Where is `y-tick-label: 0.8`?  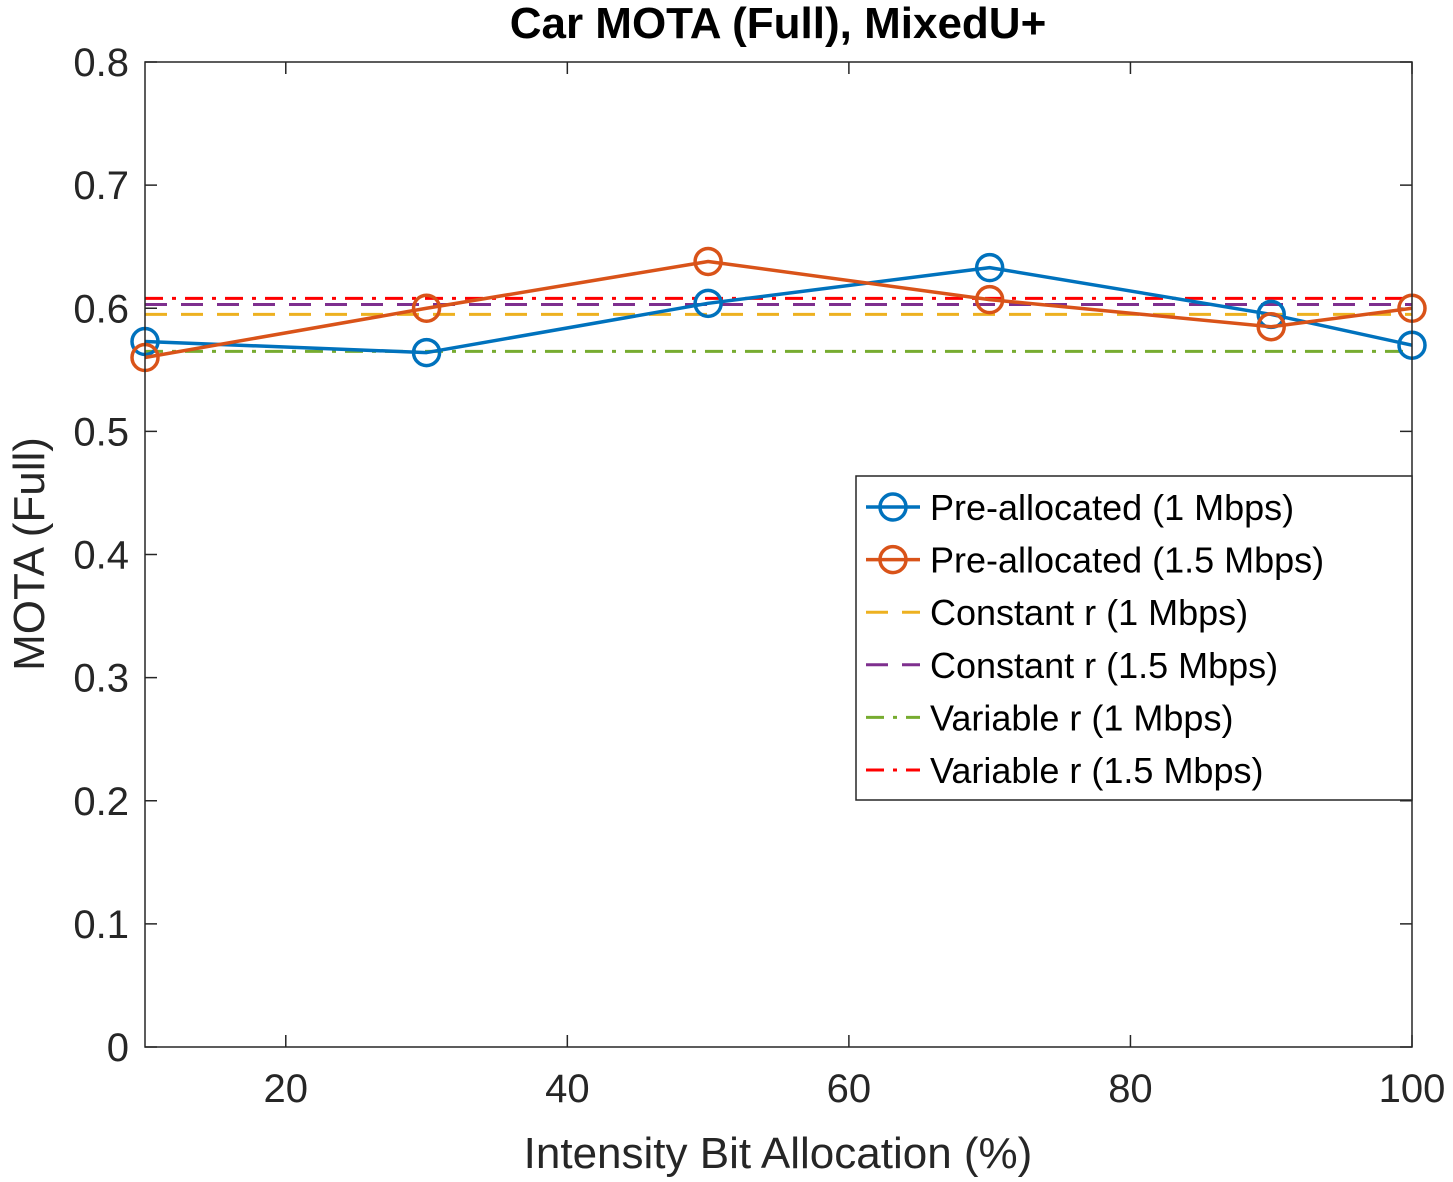 y-tick-label: 0.8 is located at coordinates (101, 63).